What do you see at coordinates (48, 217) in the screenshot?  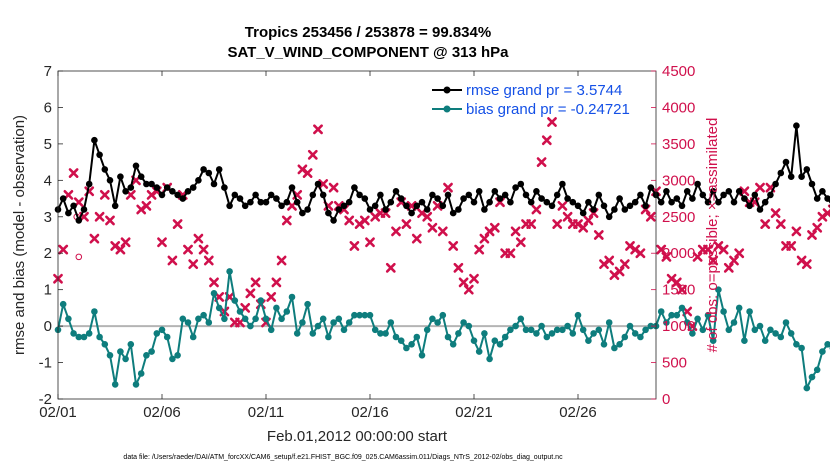 I see `y-left-tick-label: 3` at bounding box center [48, 217].